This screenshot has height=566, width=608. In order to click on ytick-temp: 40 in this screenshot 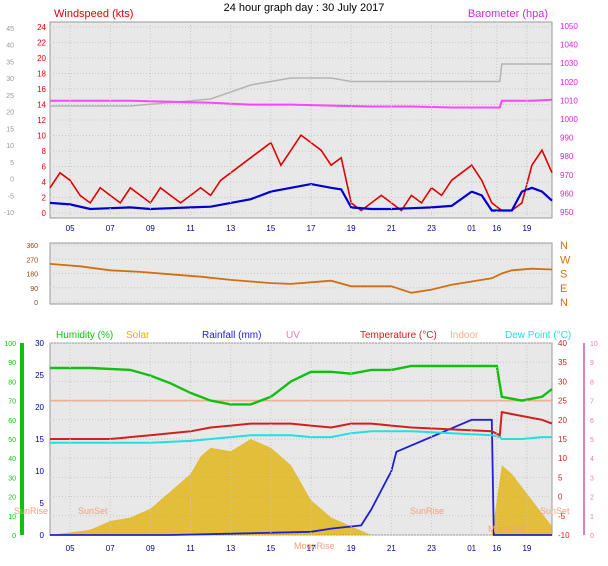, I will do `click(562, 343)`.